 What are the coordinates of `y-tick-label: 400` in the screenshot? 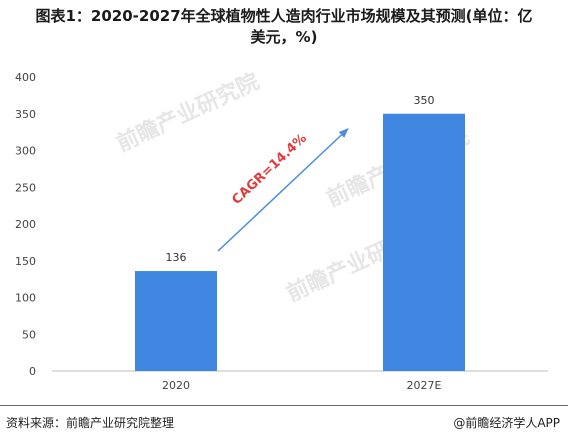 It's located at (25, 77).